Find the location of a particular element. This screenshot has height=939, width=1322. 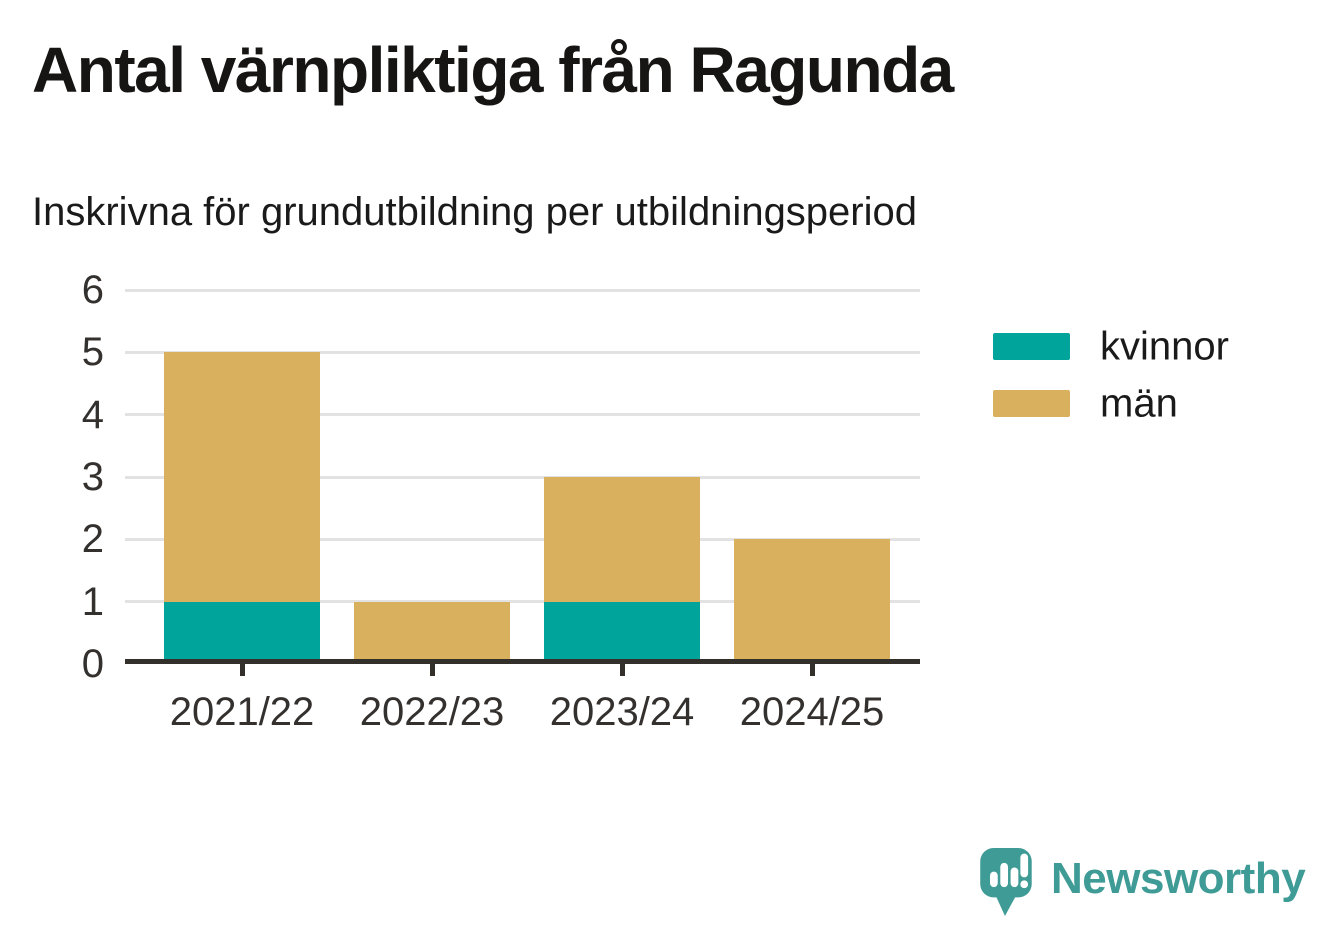

y-axis-label: 5 is located at coordinates (92, 352).